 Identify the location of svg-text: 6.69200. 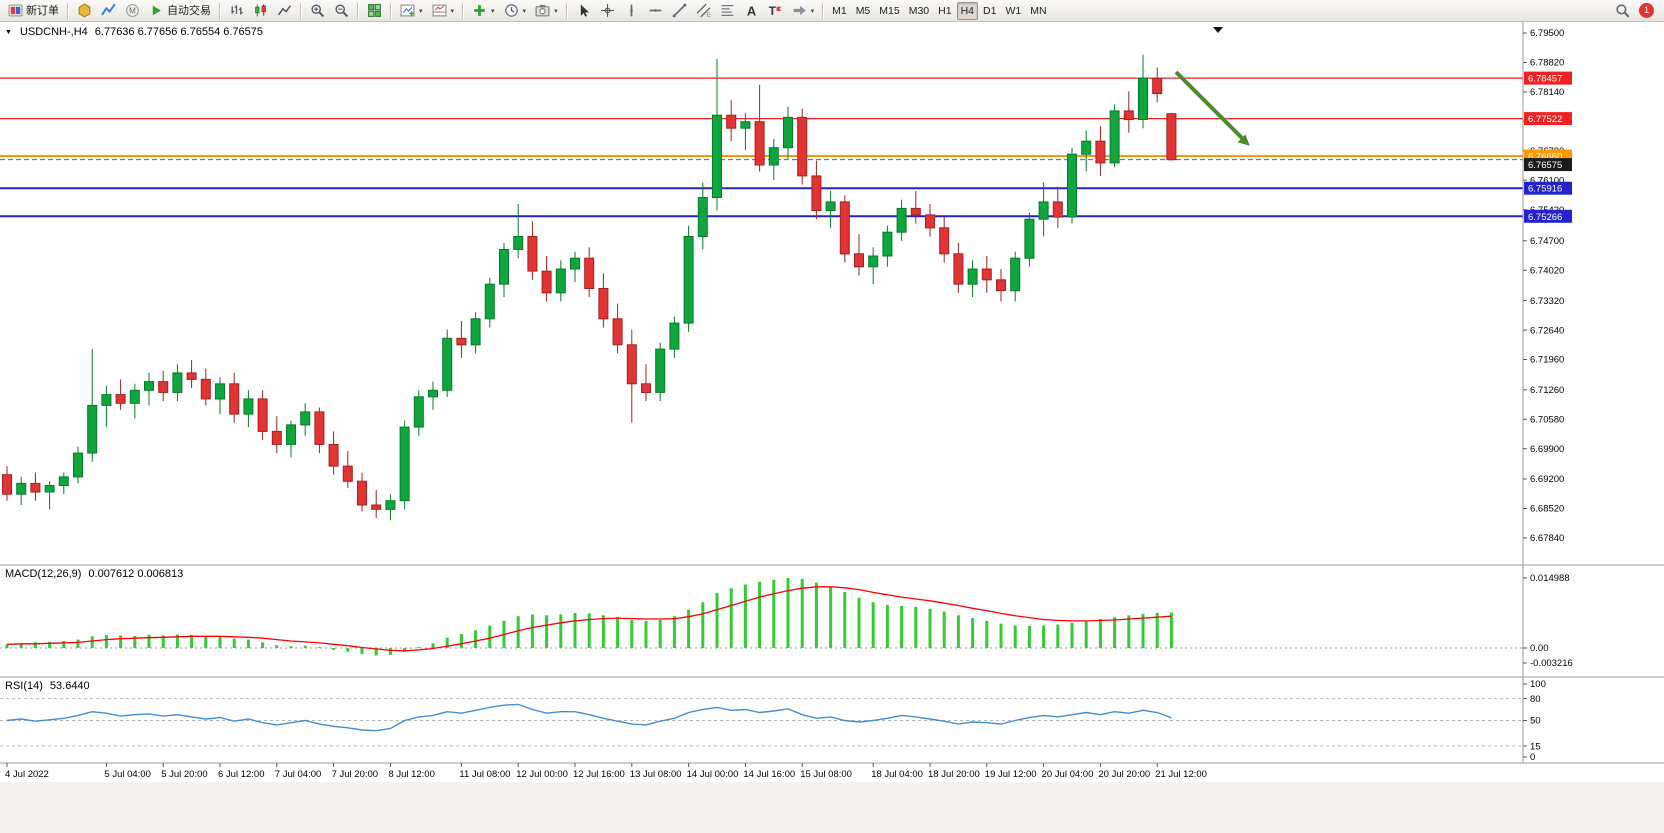
(1547, 479).